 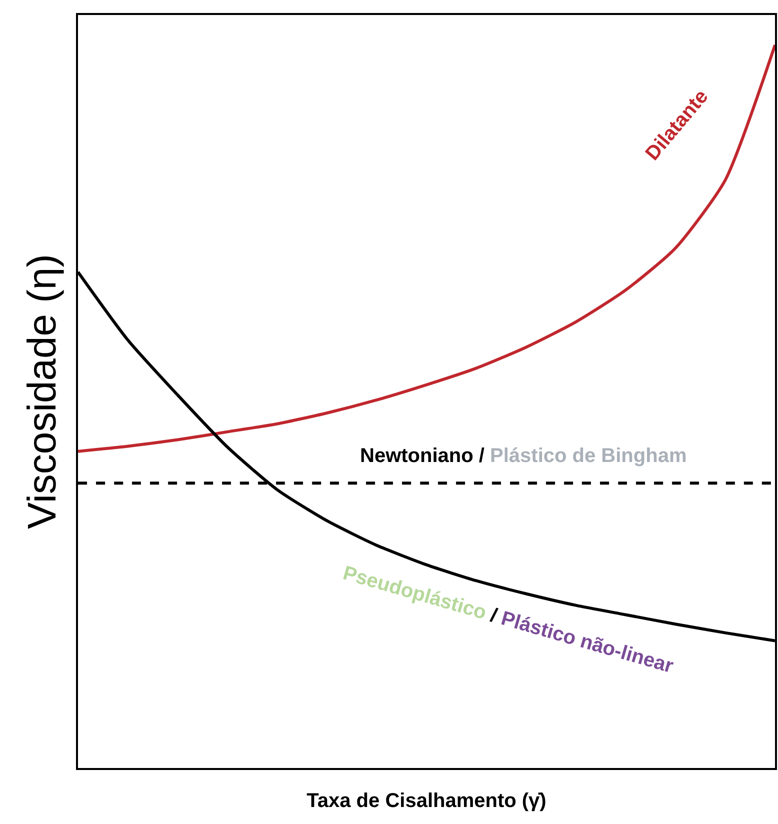 I want to click on series-label: Newtoniano / Plástico de Bingham, so click(x=523, y=456).